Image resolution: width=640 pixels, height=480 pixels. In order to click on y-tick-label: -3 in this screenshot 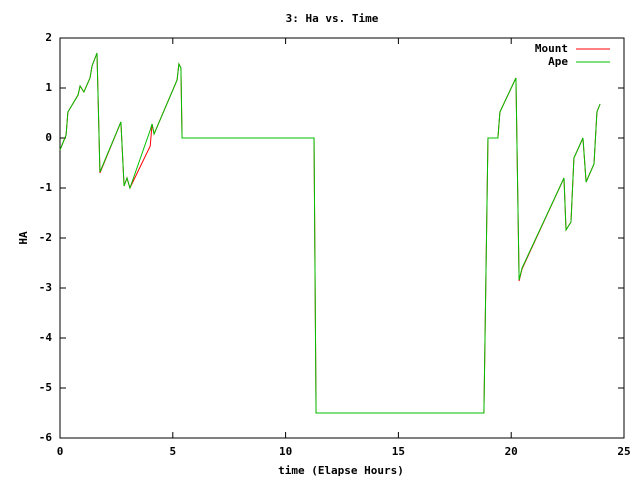, I will do `click(45, 287)`.